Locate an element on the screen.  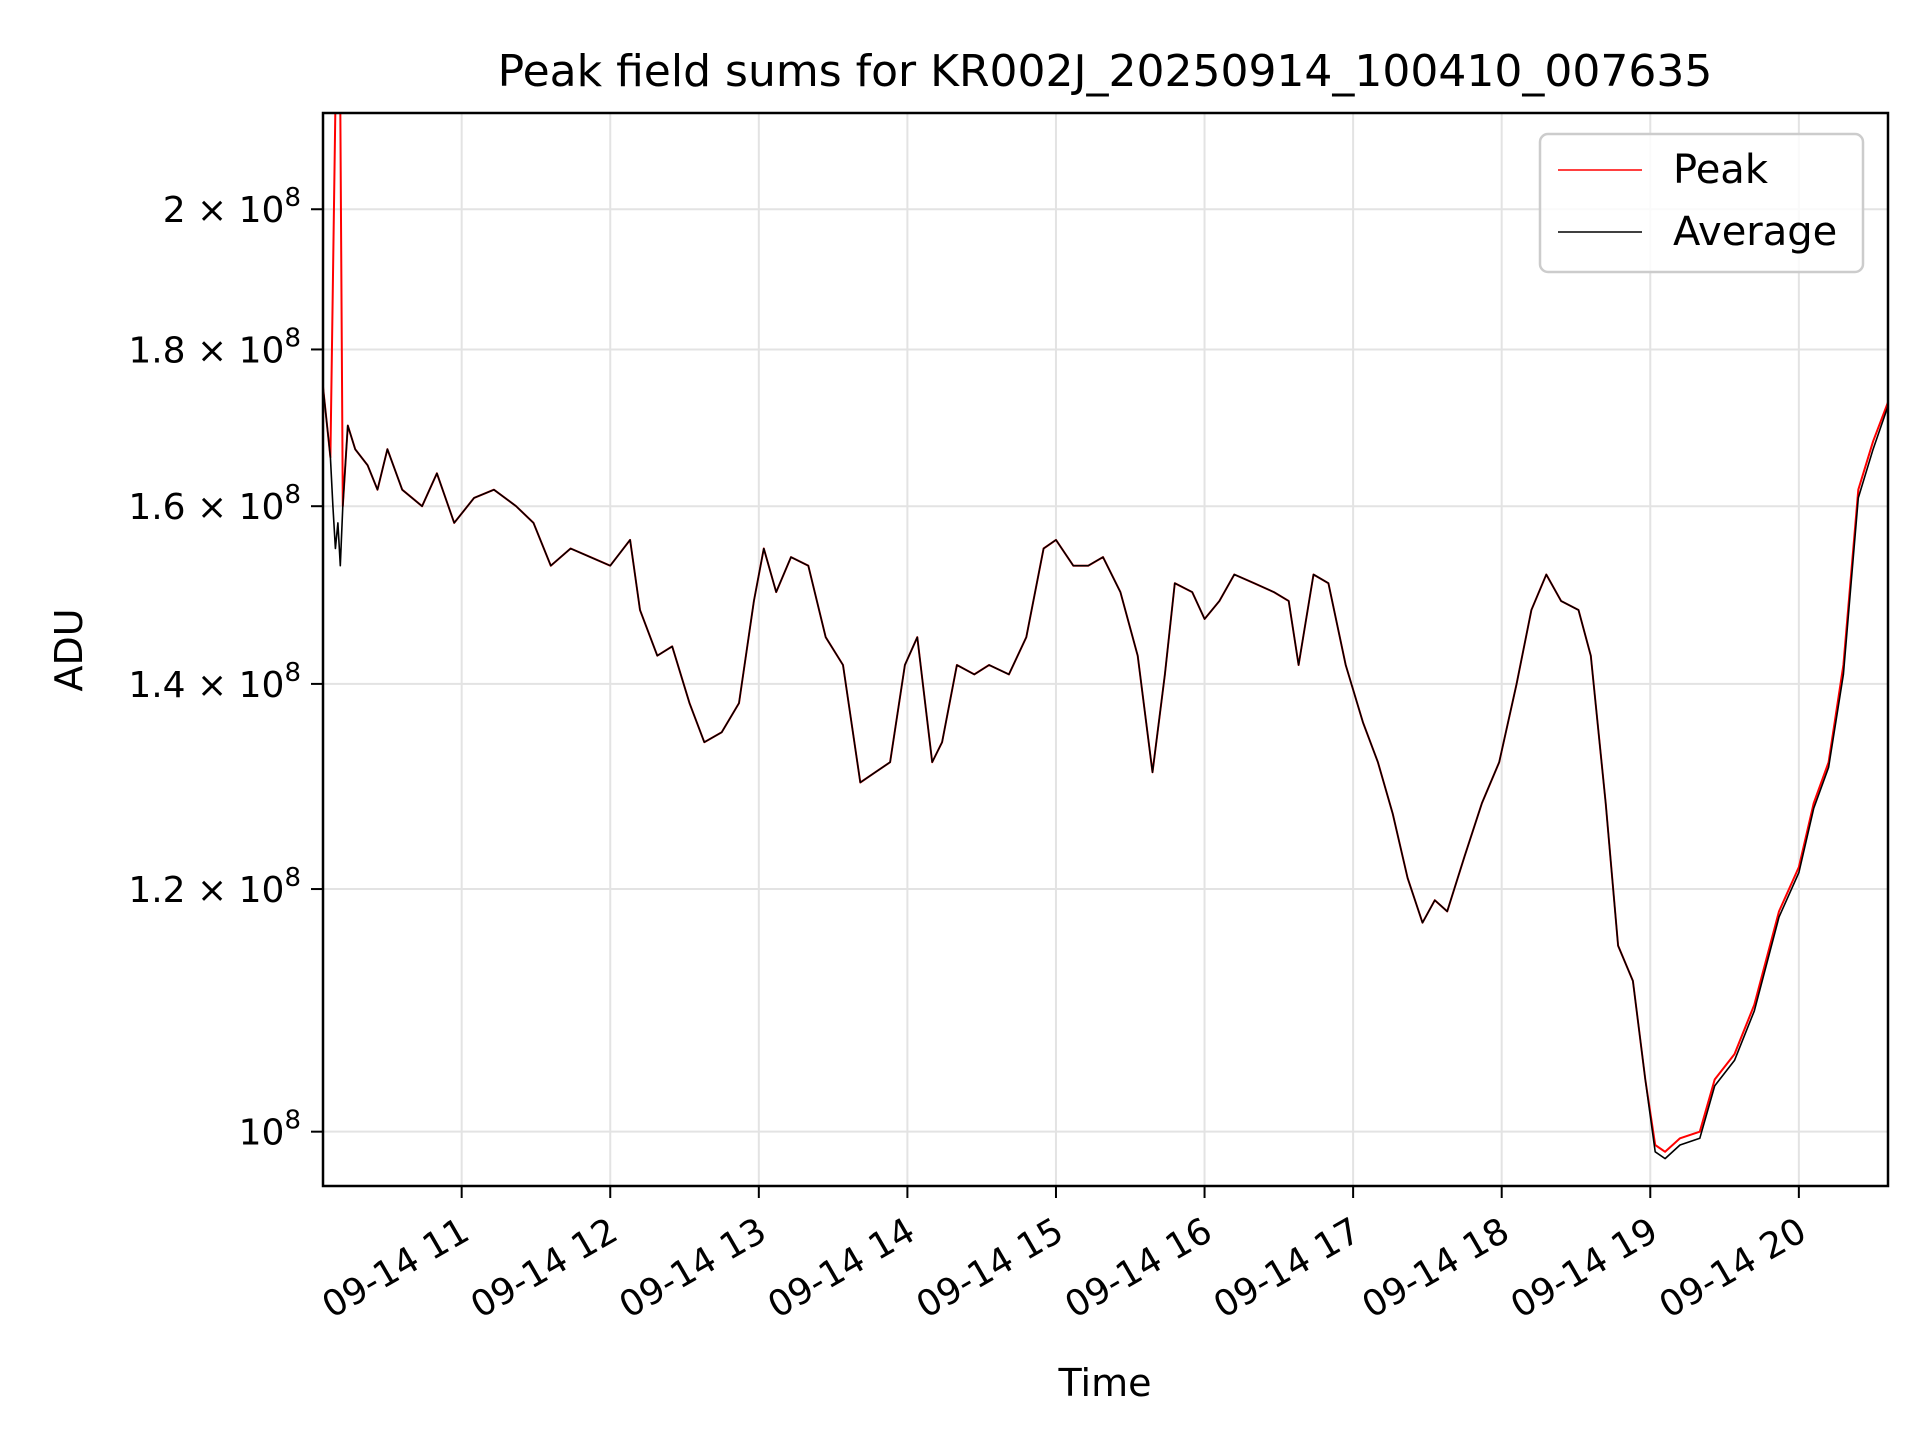
y-tick-label: 1.2 × 108 is located at coordinates (214, 887).